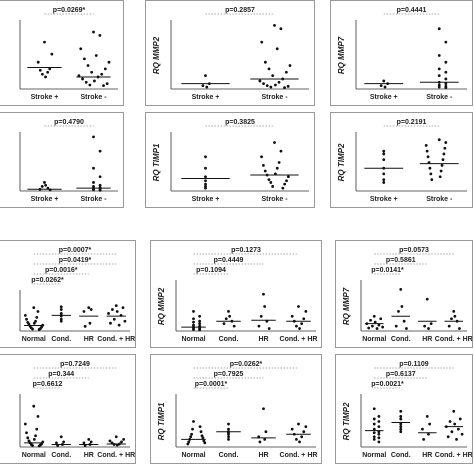  Describe the element at coordinates (427, 339) in the screenshot. I see `x-tick-label: HR` at that location.